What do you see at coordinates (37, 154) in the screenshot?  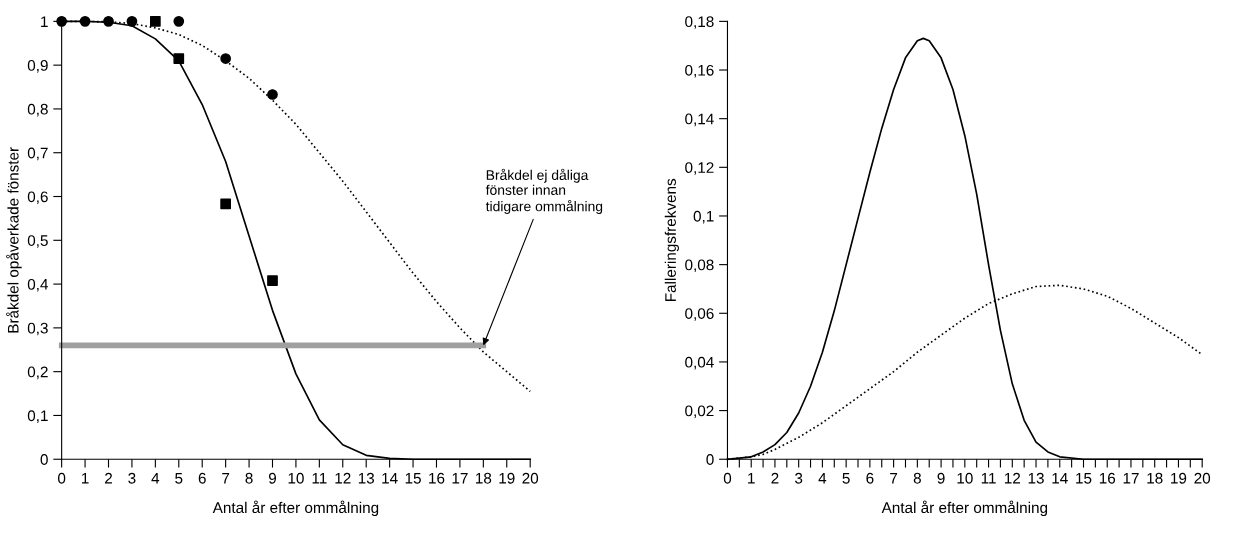 I see `y-tick-label: 0,7` at bounding box center [37, 154].